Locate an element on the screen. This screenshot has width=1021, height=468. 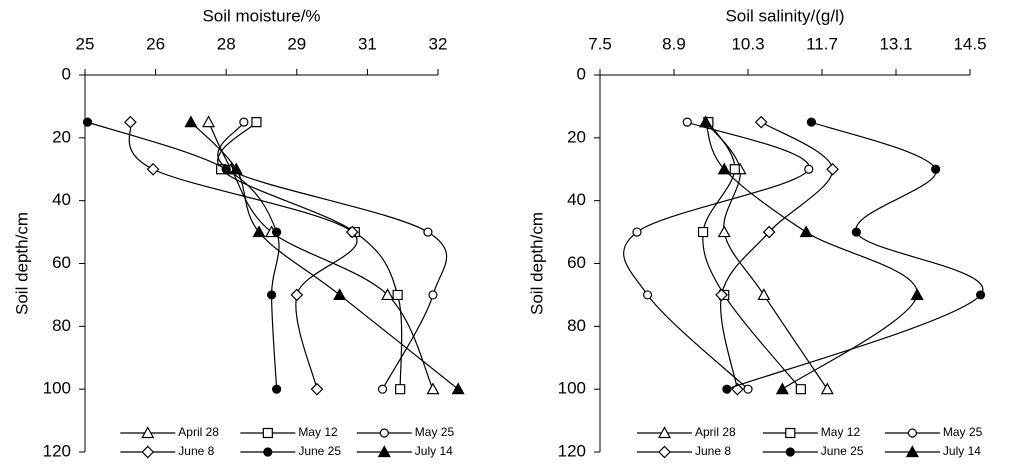
x-tick-label: 14.5 is located at coordinates (969, 43).